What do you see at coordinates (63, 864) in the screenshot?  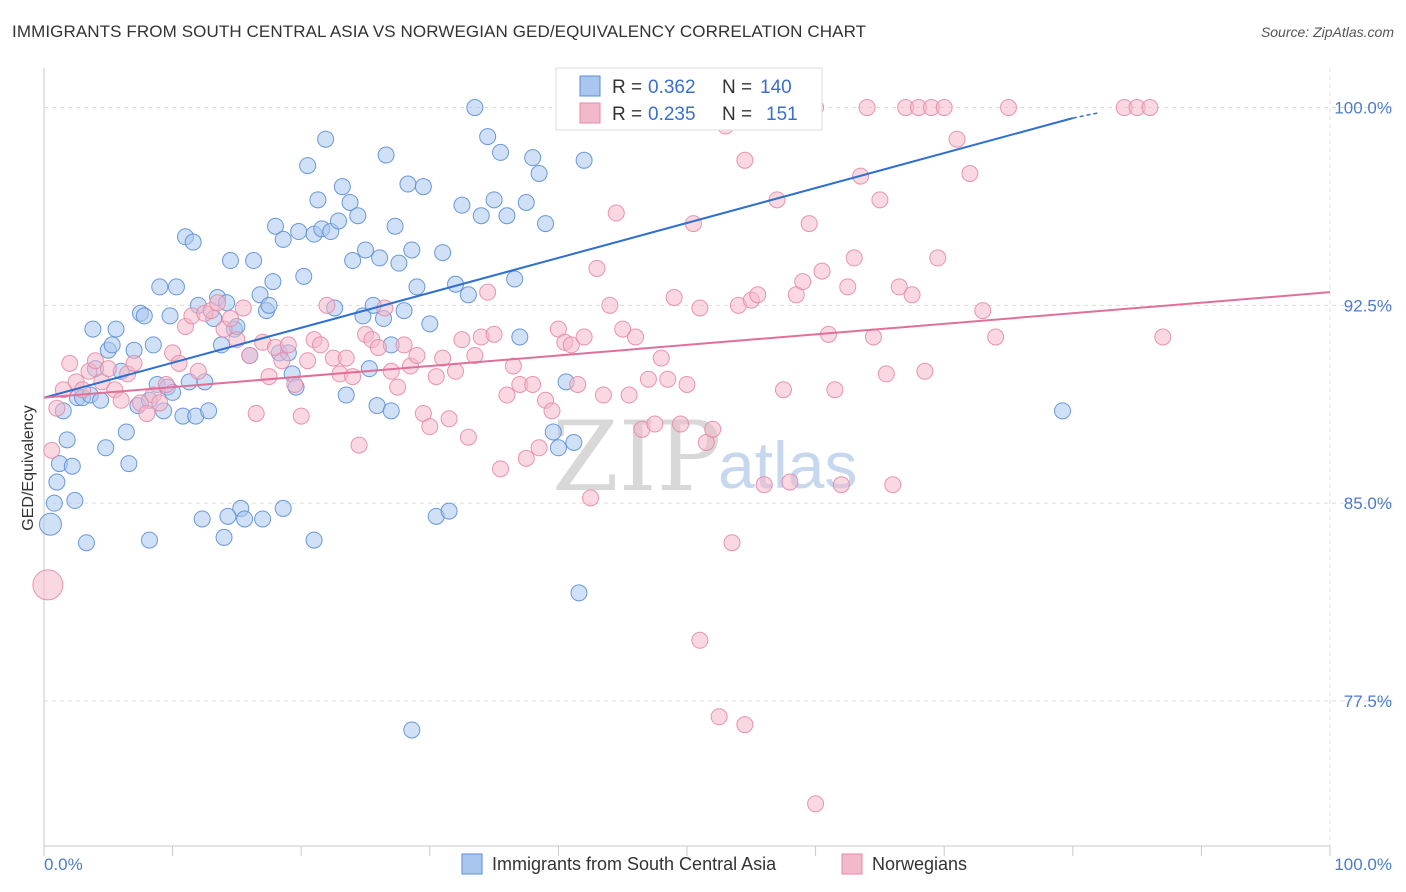 I see `x-tick-label-min: 0.0%` at bounding box center [63, 864].